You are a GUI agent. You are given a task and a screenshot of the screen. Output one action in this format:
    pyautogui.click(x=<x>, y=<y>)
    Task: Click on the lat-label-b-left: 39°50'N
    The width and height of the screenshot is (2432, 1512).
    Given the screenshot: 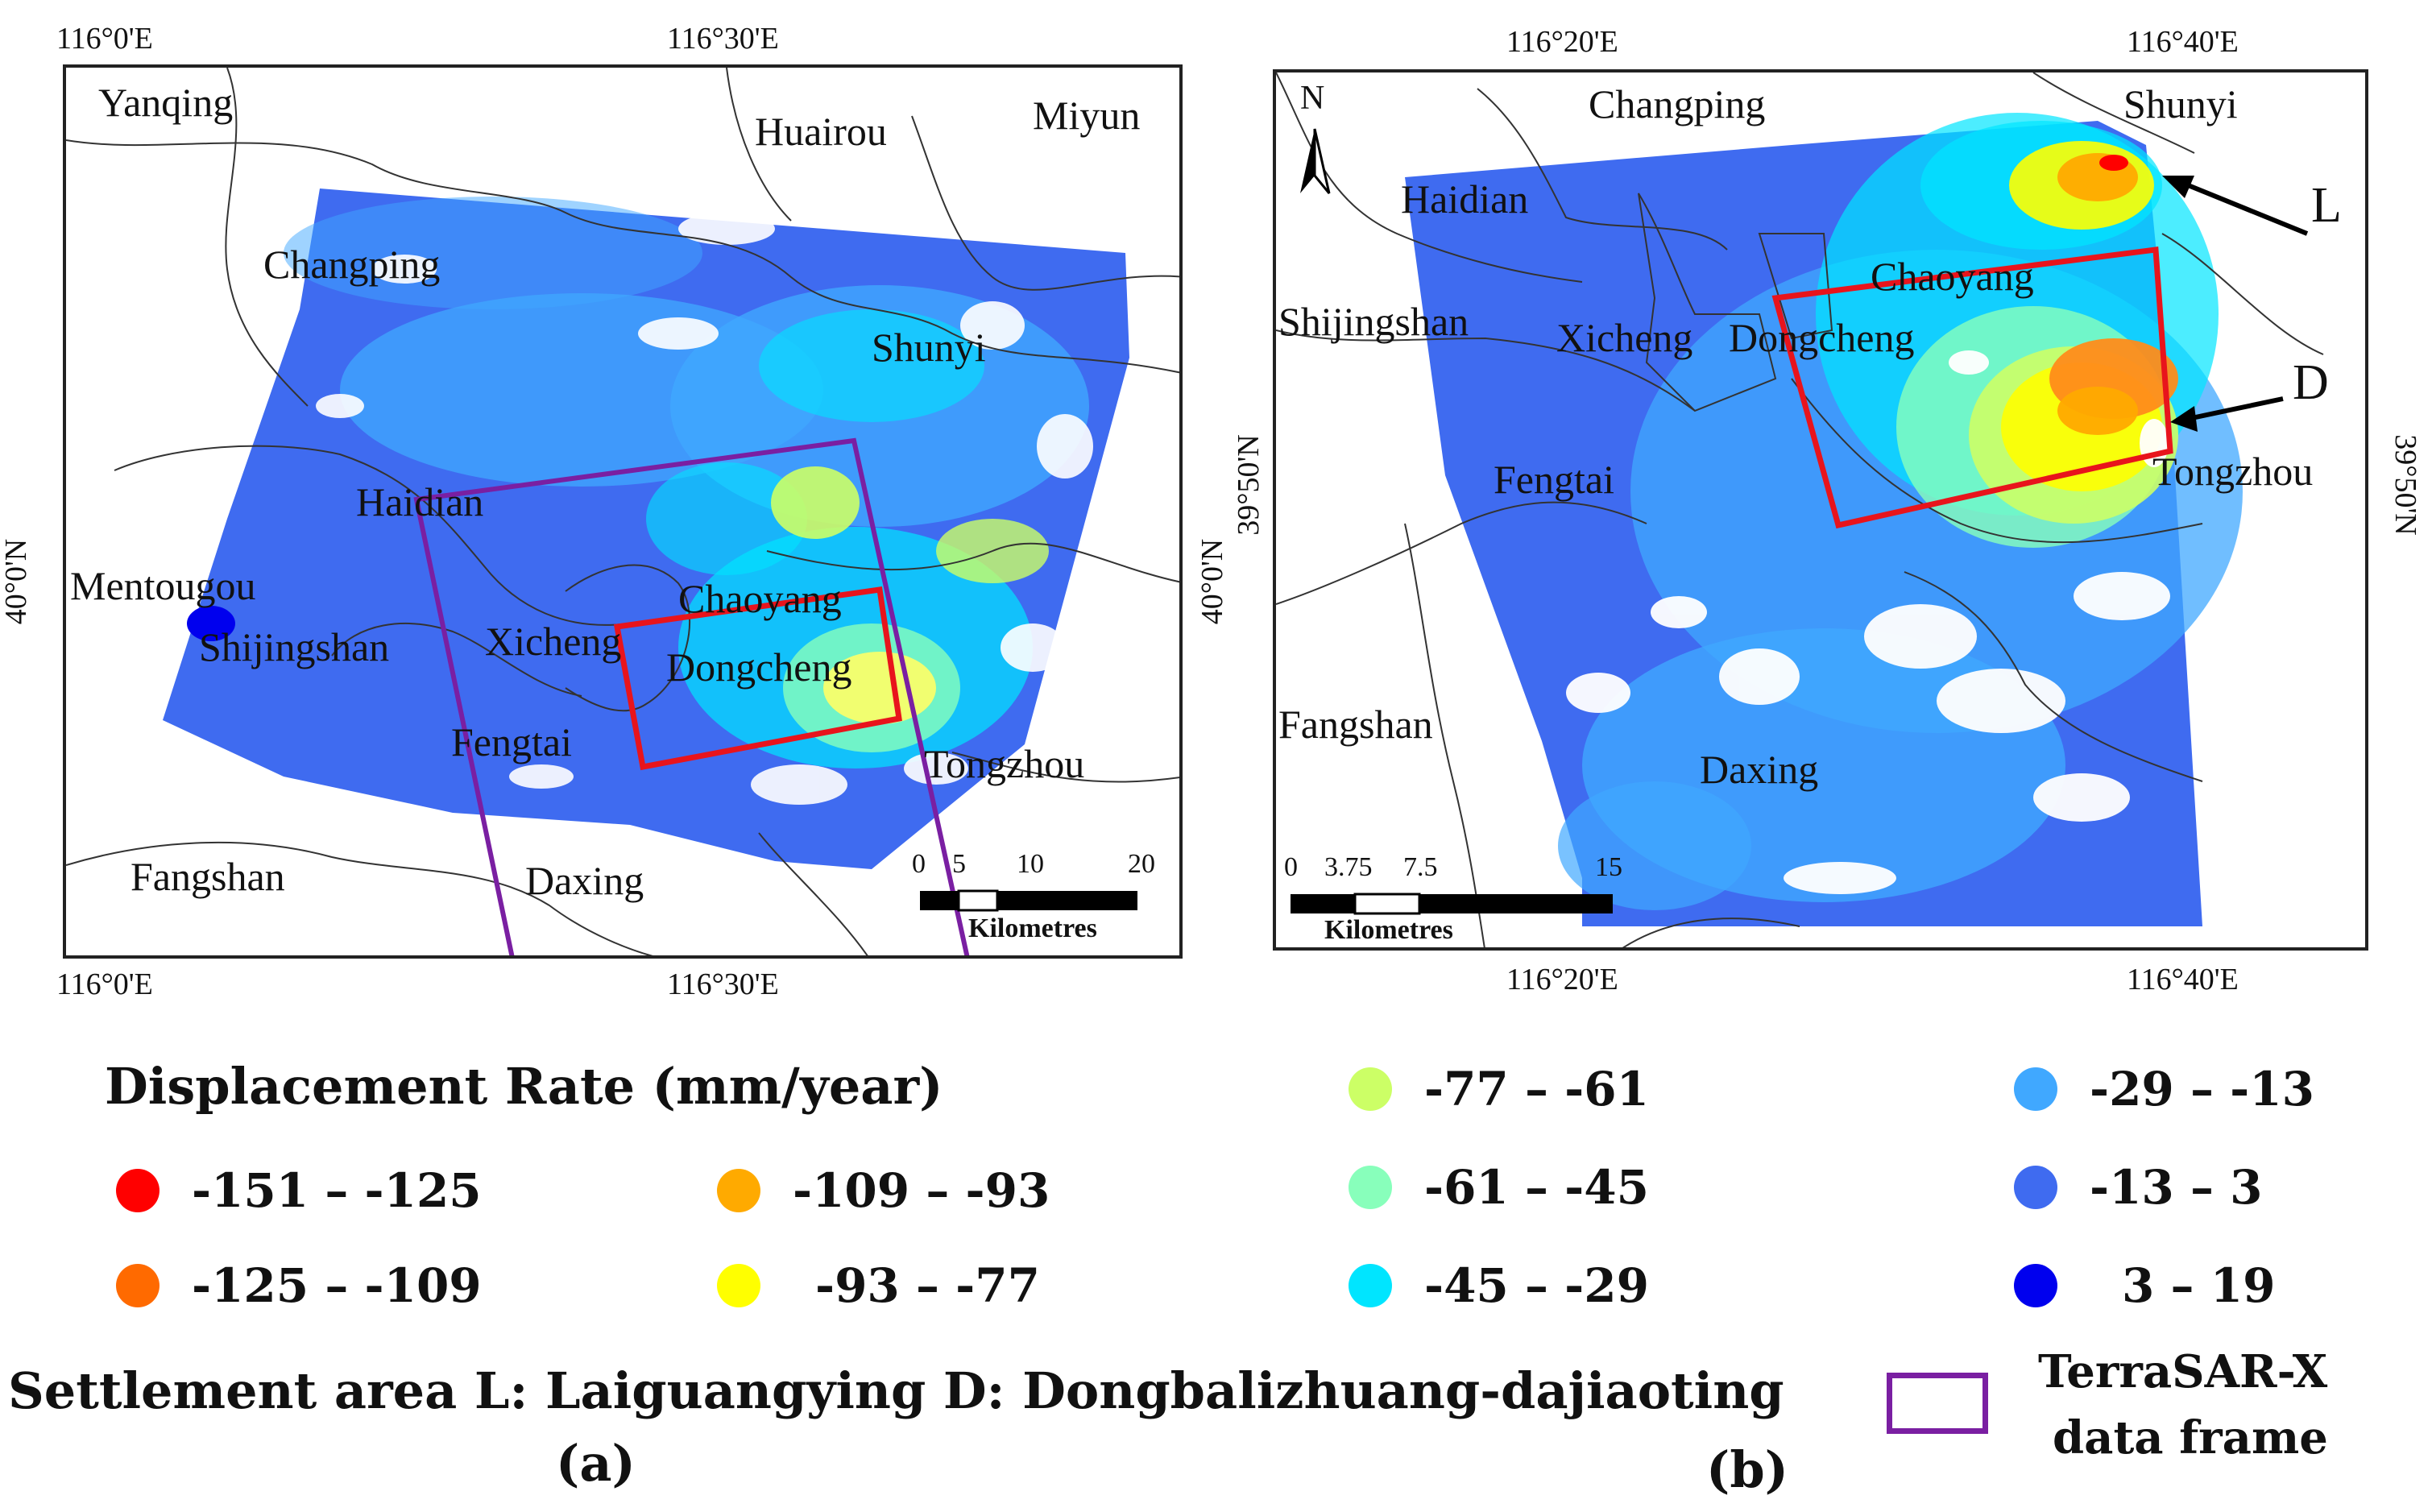 What is the action you would take?
    pyautogui.click(x=1249, y=485)
    